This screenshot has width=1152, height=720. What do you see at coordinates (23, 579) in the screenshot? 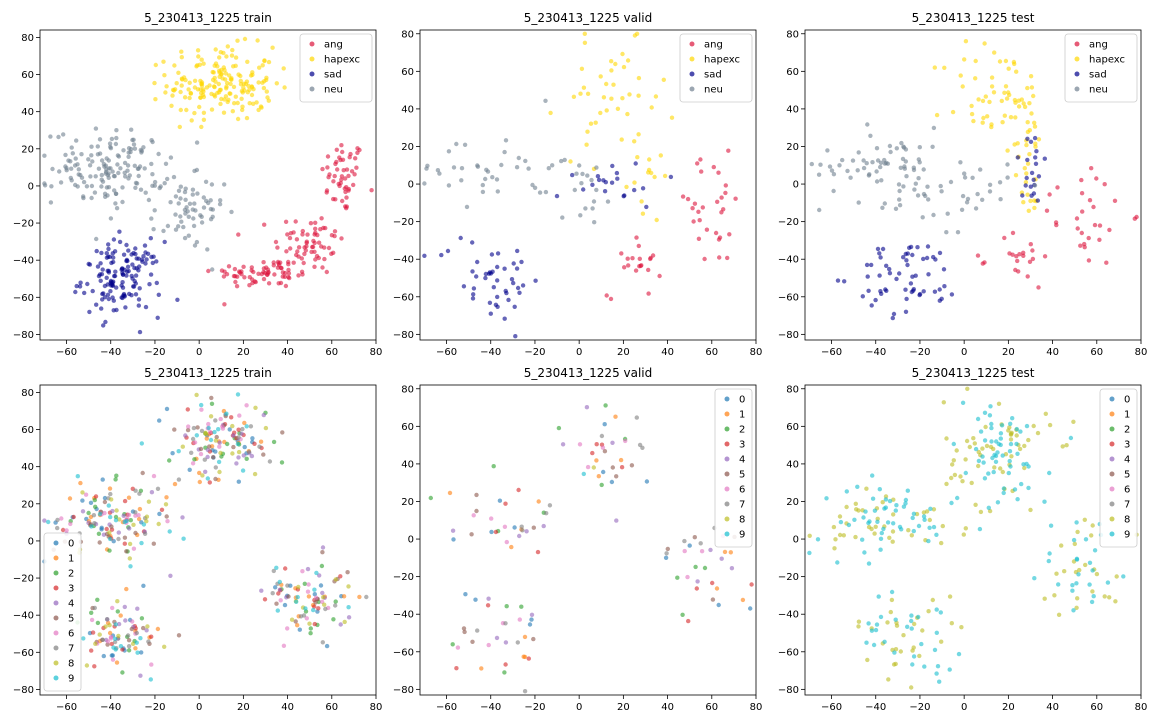
I see `y-tick-label: −20` at bounding box center [23, 579].